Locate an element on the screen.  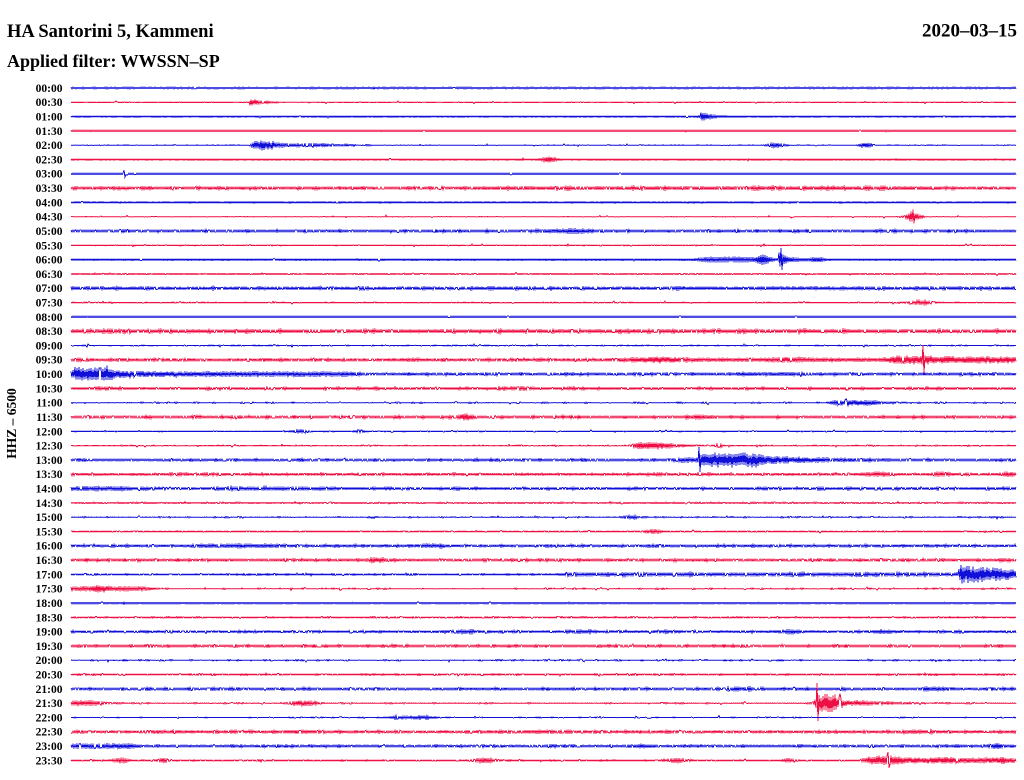
svg-text: 02:30 is located at coordinates (49, 160).